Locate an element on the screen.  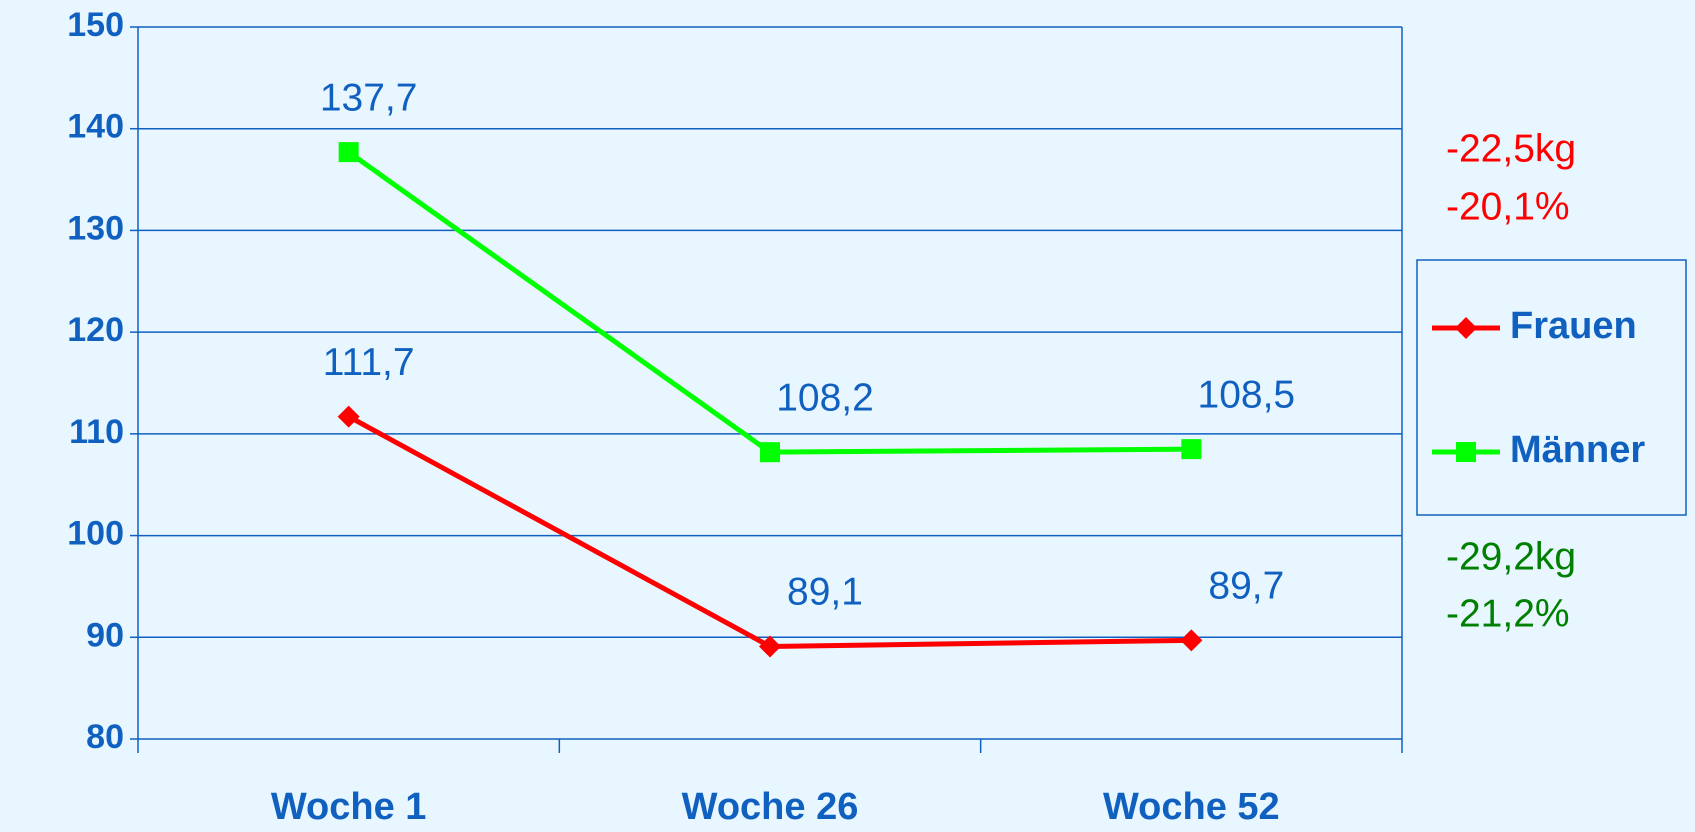
data-label: 108,5 is located at coordinates (1247, 394).